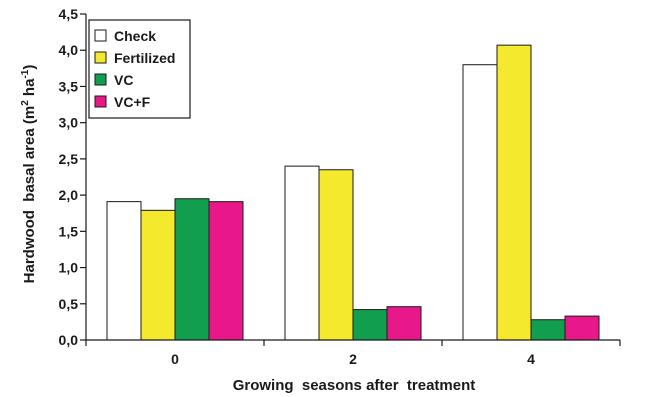 The width and height of the screenshot is (658, 397). I want to click on x-tick-label: 2, so click(353, 359).